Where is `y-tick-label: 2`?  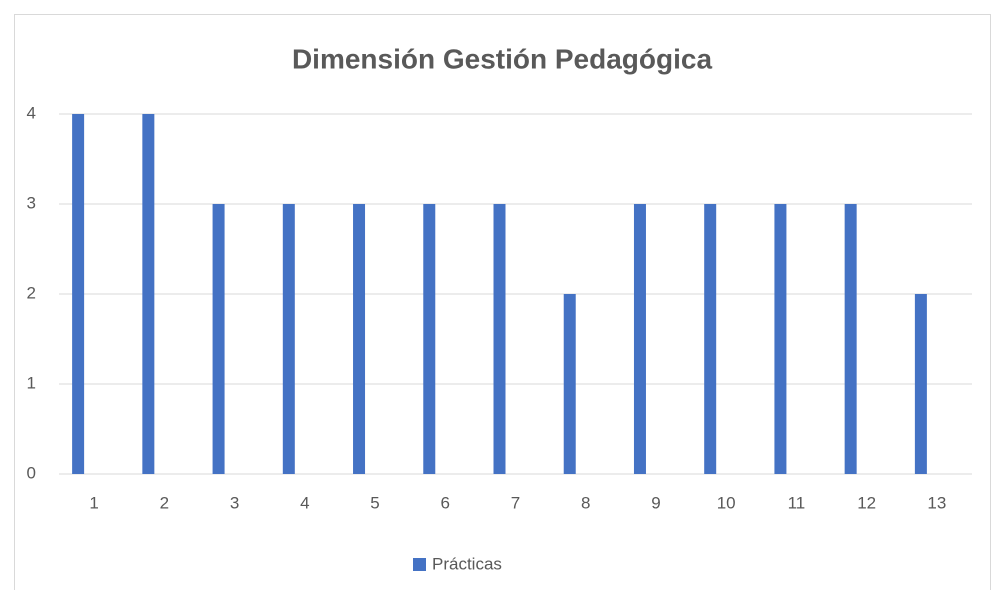
y-tick-label: 2 is located at coordinates (31, 292).